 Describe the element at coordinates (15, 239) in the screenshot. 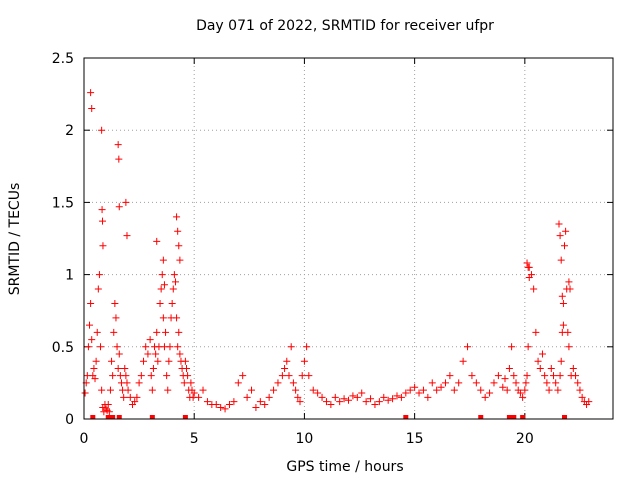

I see `y-axis-label: SRMTID / TECUs` at that location.